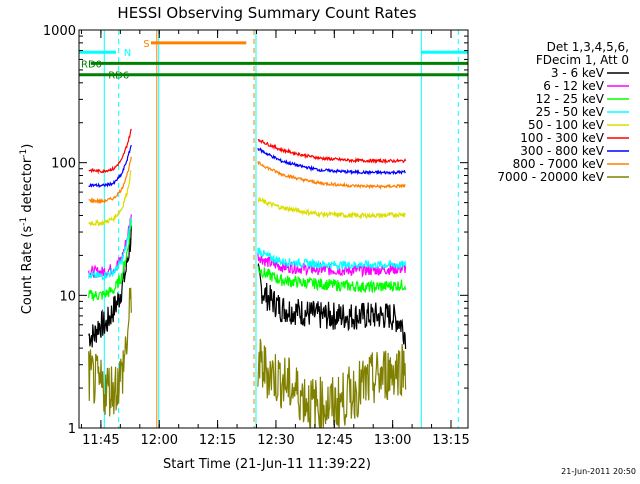  What do you see at coordinates (67, 296) in the screenshot?
I see `y-tick-label: 10` at bounding box center [67, 296].